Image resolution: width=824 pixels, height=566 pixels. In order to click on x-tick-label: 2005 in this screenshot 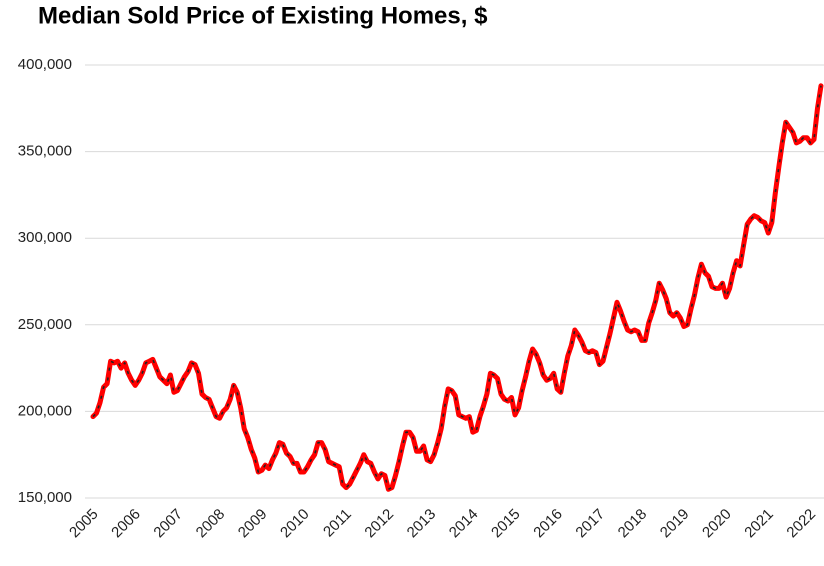, I will do `click(84, 524)`.